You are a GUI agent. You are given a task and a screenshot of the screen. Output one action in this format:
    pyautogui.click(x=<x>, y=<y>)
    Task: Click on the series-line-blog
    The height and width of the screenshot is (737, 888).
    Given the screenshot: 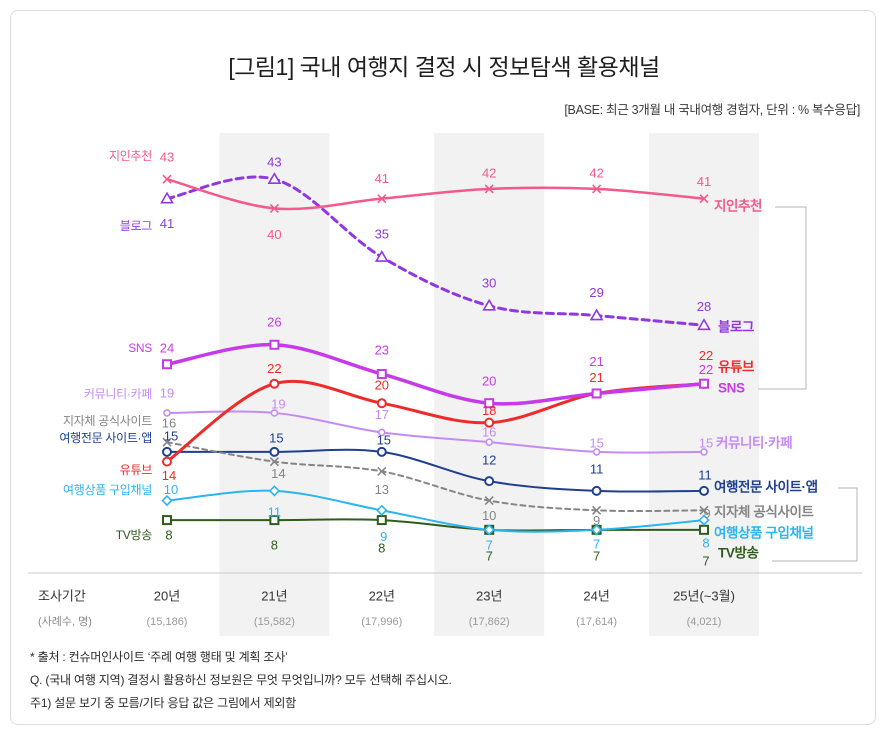 What is the action you would take?
    pyautogui.click(x=435, y=251)
    